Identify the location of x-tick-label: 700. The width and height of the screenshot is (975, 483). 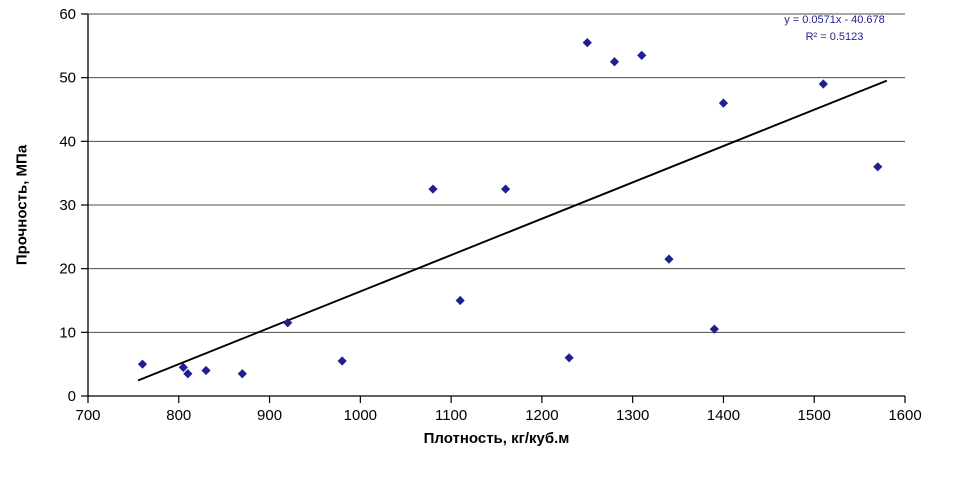
(87, 415).